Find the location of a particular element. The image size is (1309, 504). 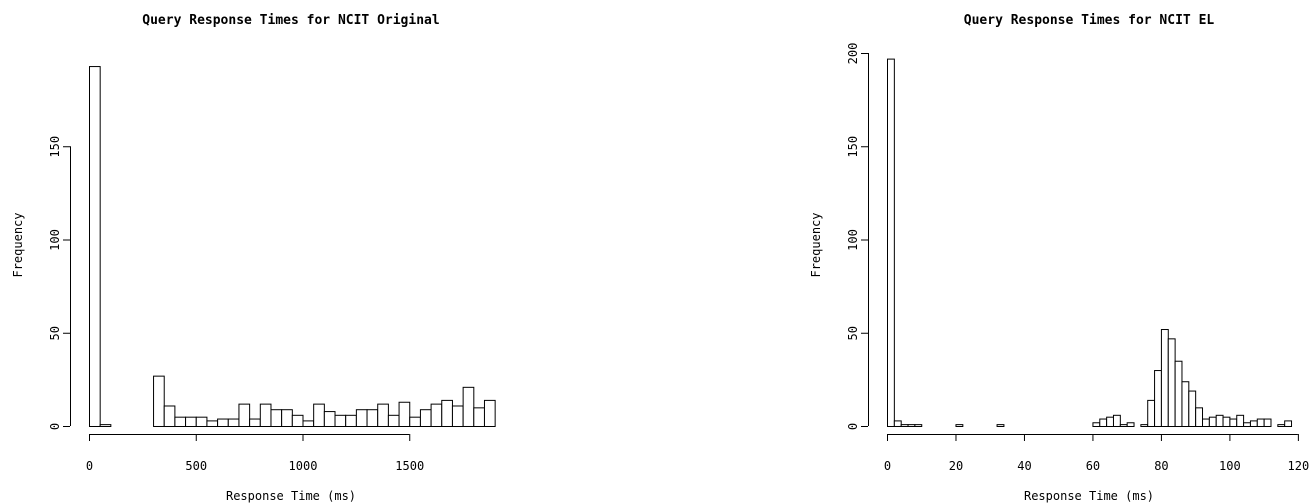

chart-title: Query Response Times for NCIT EL is located at coordinates (1089, 20).